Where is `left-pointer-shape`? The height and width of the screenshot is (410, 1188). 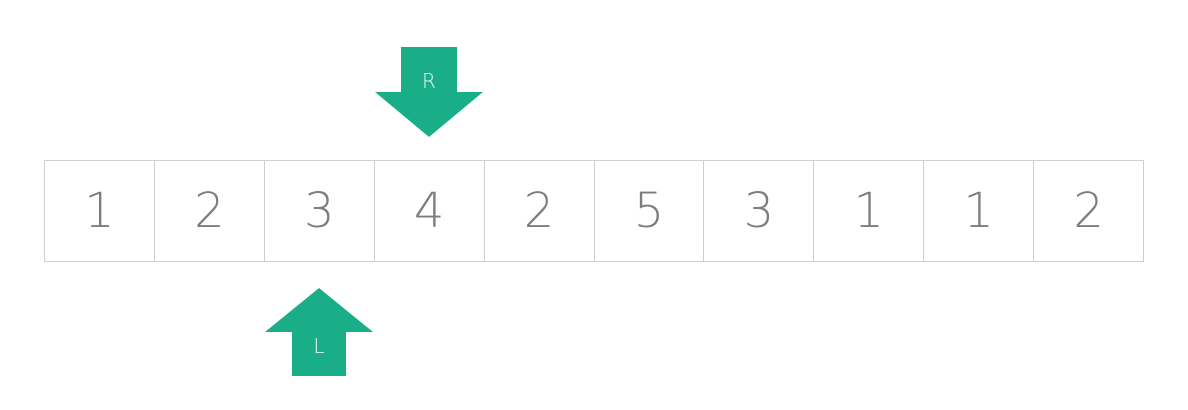 left-pointer-shape is located at coordinates (319, 332).